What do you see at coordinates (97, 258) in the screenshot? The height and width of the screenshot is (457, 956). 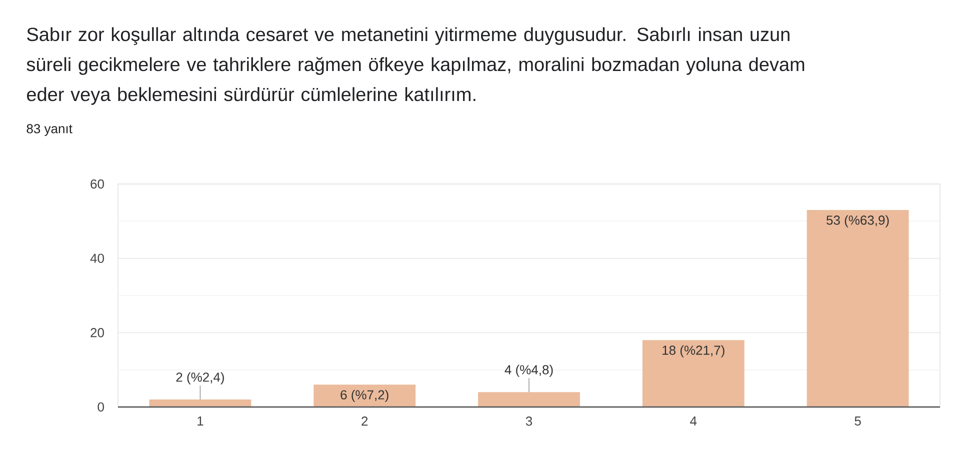 I see `y-tick-label: 40` at bounding box center [97, 258].